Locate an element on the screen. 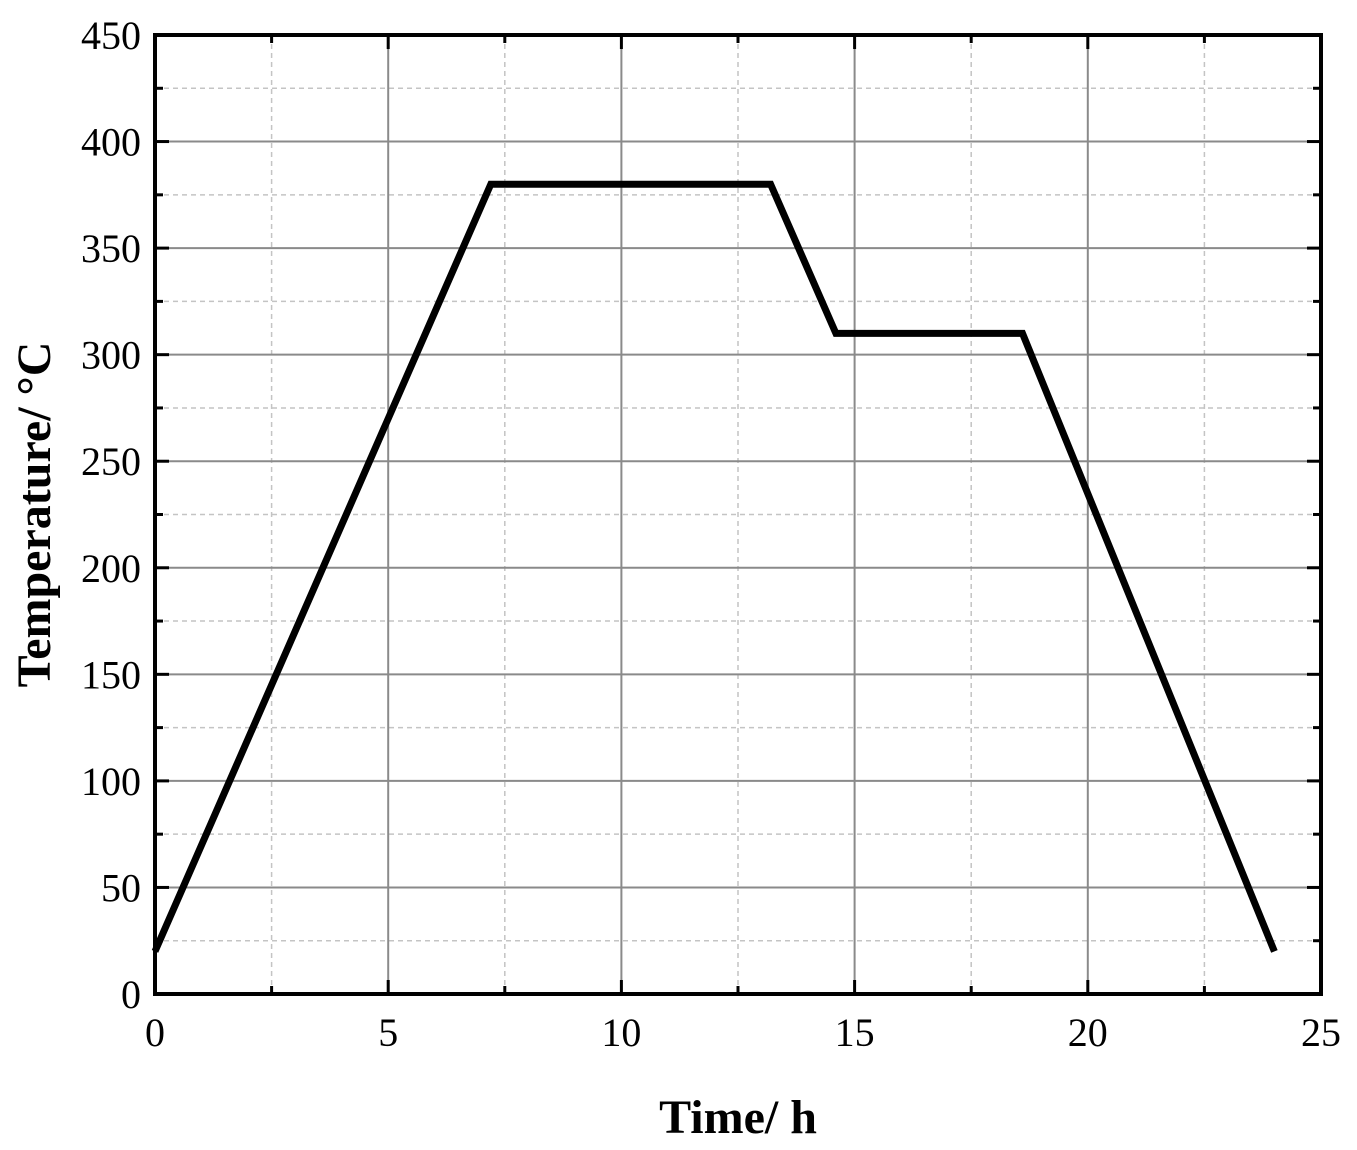  y-tick-label: 250 is located at coordinates (111, 461).